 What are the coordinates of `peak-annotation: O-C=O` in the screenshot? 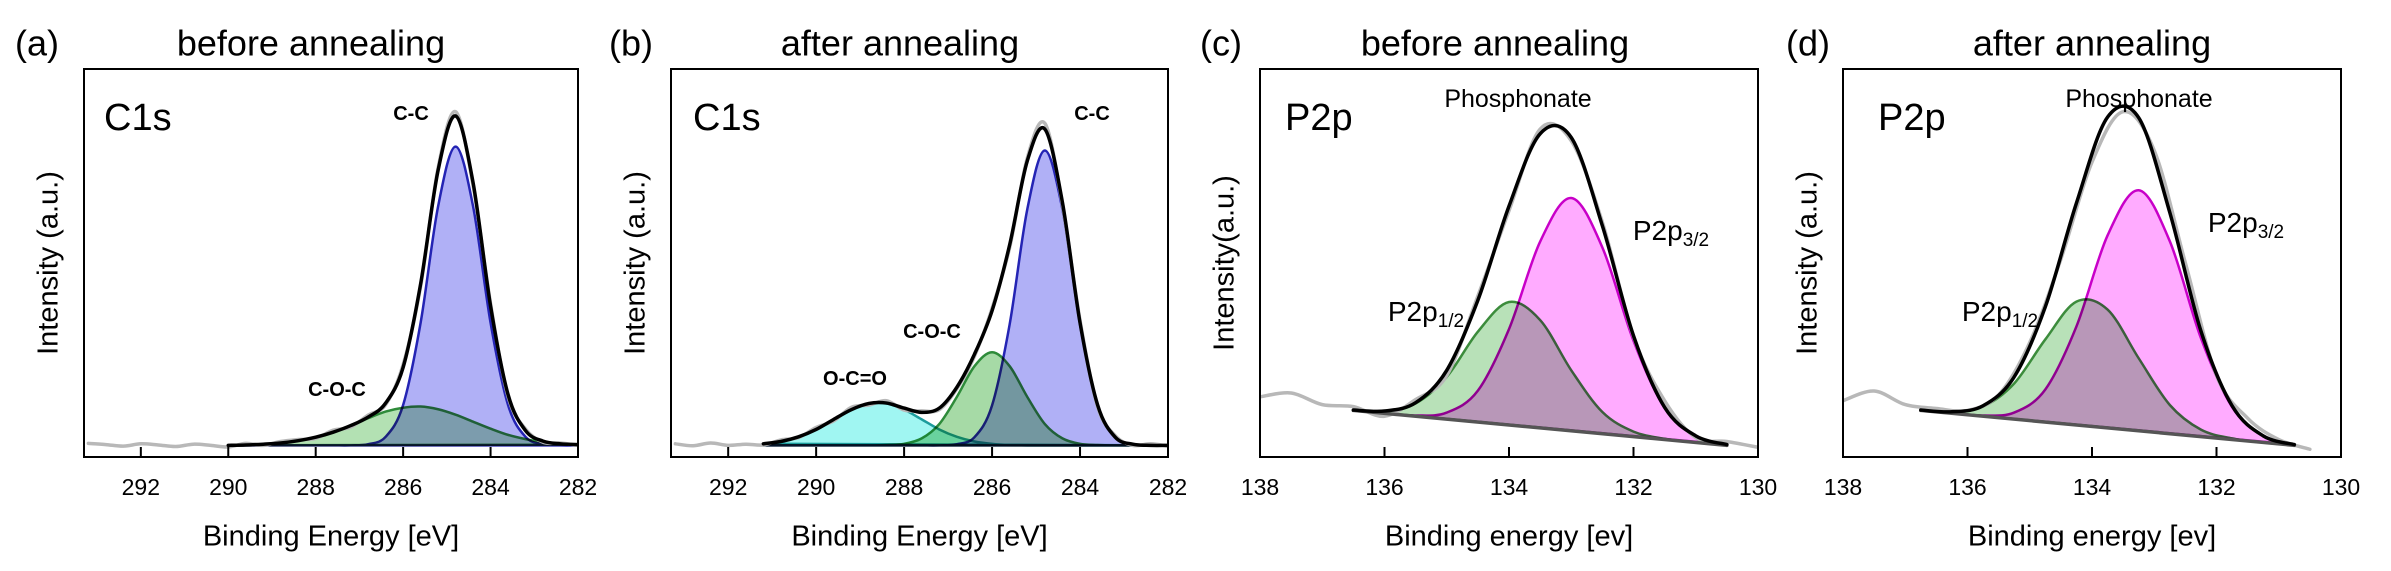 It's located at (855, 379).